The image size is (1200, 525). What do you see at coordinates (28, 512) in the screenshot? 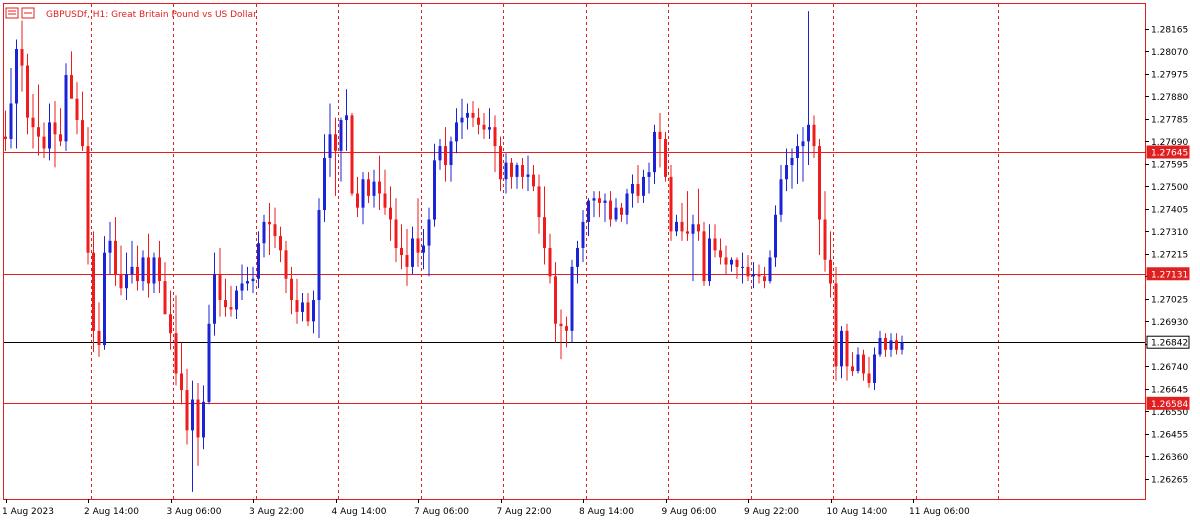
I see `time-tick-label: 1 Aug 2023` at bounding box center [28, 512].